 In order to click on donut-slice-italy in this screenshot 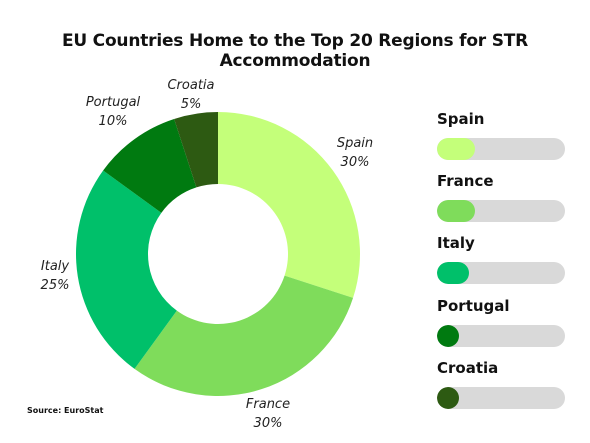, I will do `click(126, 269)`.